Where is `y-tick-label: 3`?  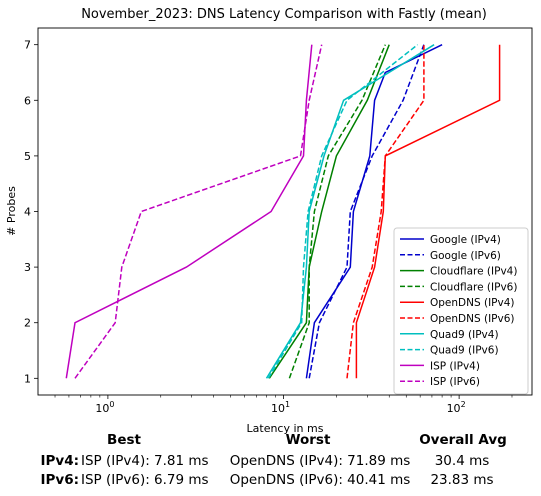 y-tick-label: 3 is located at coordinates (27, 267).